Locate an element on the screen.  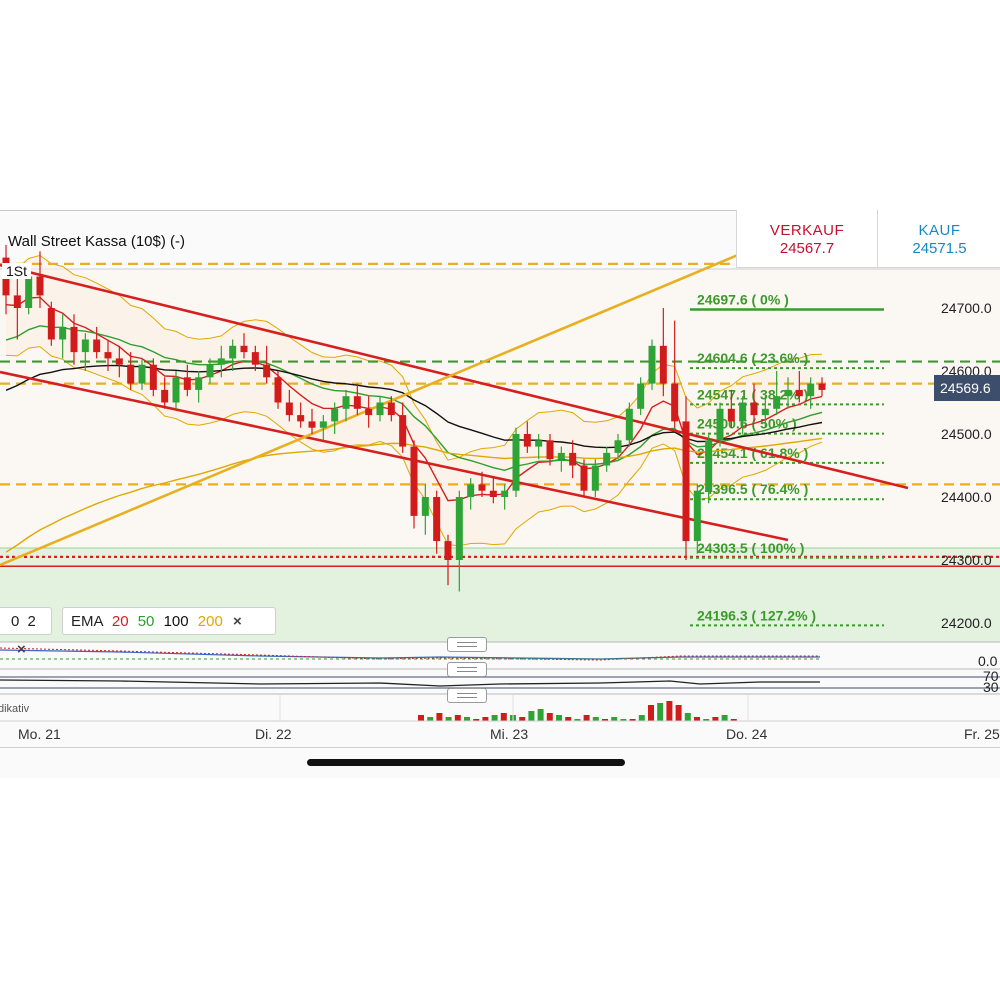
x-tick-label: Mo. 21 is located at coordinates (39, 734).